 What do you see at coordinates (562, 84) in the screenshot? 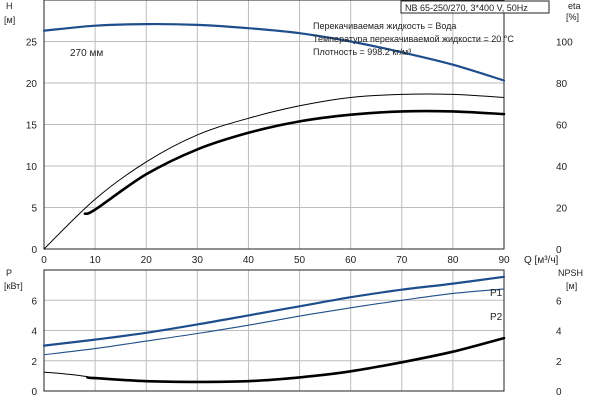
I see `right-tick-label-0-80: 80` at bounding box center [562, 84].